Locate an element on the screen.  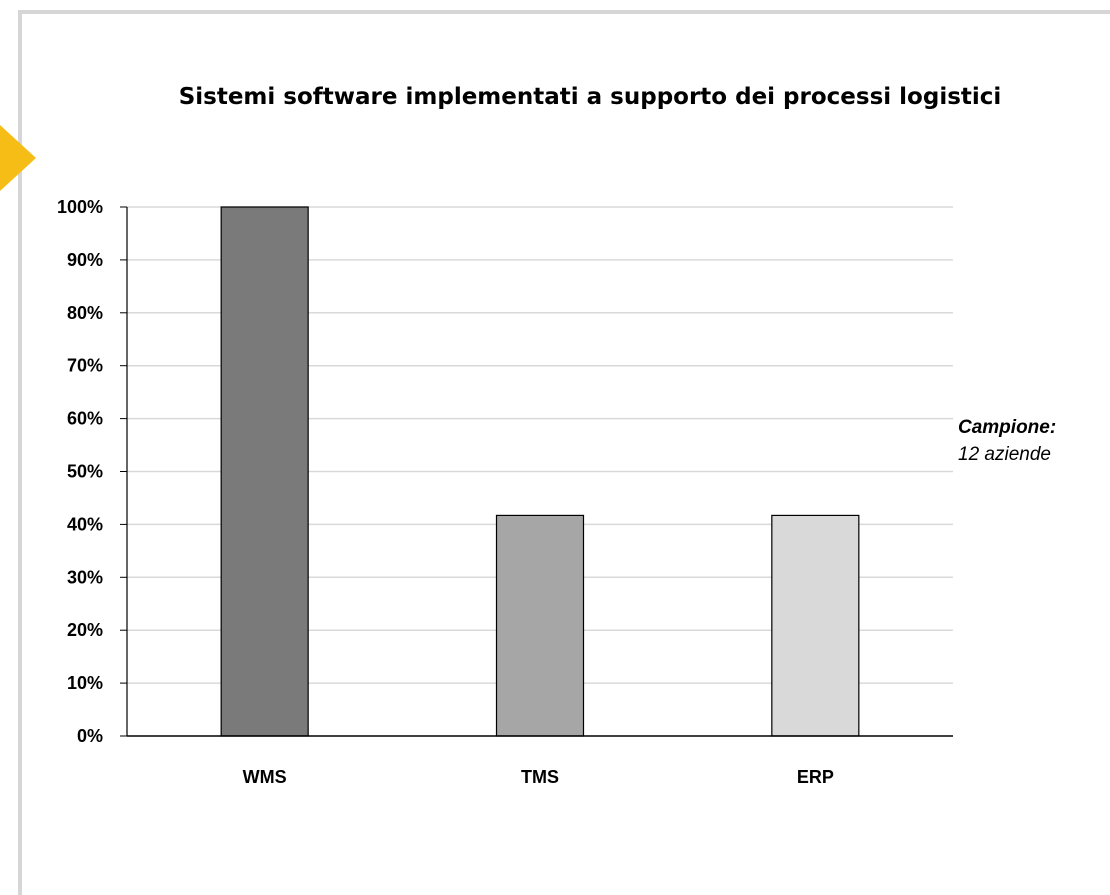
bar-tms is located at coordinates (540, 625).